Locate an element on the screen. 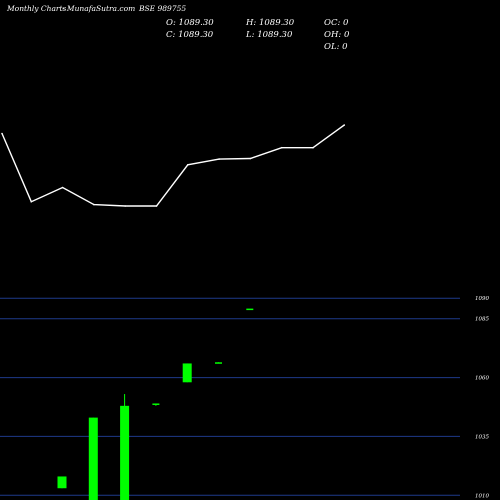  close-value: C: 1089.30 is located at coordinates (190, 35).